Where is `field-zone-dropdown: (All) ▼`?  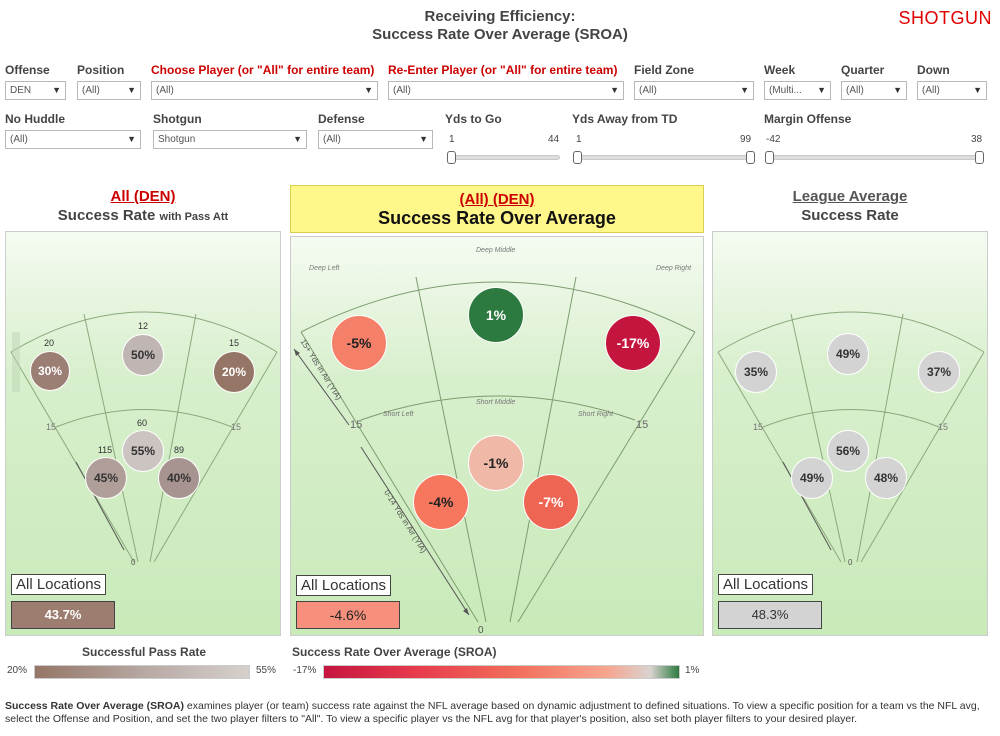
field-zone-dropdown: (All) ▼ is located at coordinates (694, 90).